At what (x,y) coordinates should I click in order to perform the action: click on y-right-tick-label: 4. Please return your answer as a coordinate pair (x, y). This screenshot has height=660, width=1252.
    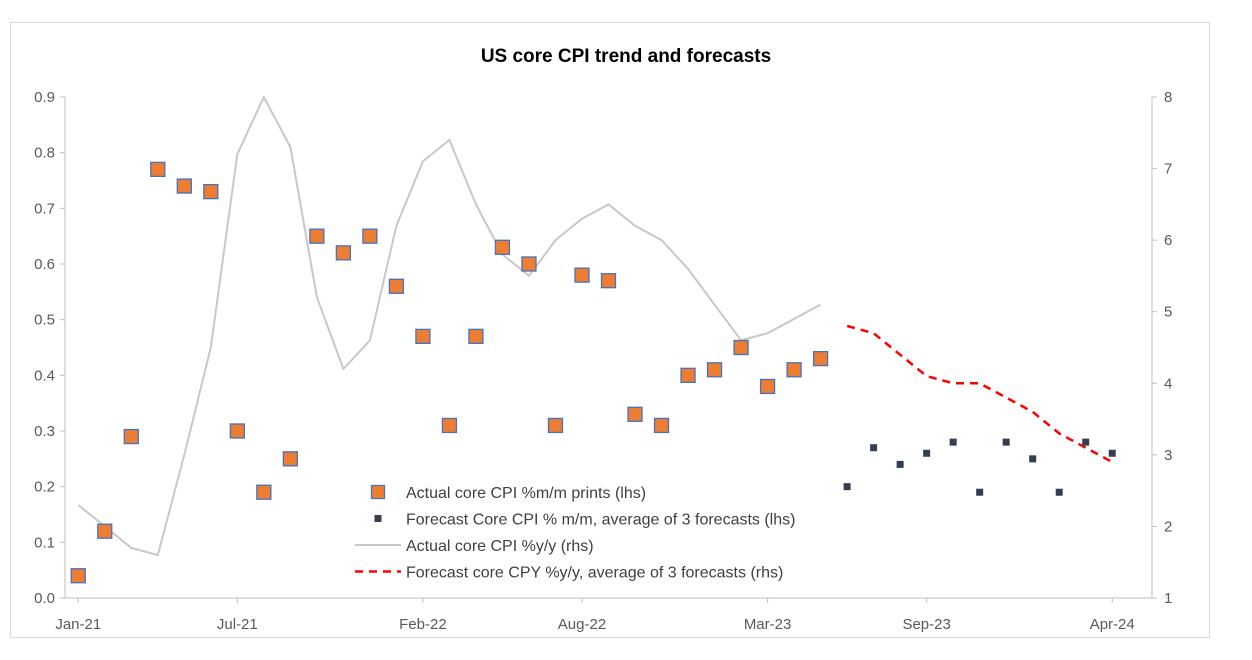
    Looking at the image, I should click on (1168, 383).